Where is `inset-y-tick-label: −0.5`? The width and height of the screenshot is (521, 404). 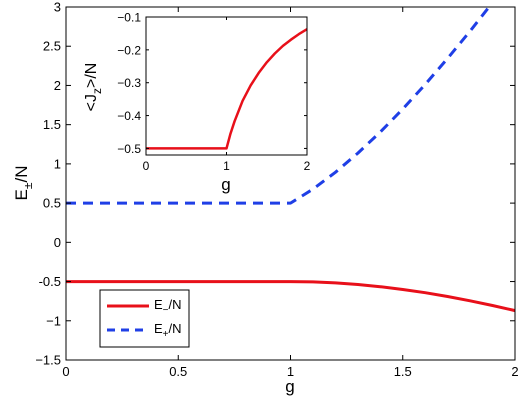 inset-y-tick-label: −0.5 is located at coordinates (129, 149).